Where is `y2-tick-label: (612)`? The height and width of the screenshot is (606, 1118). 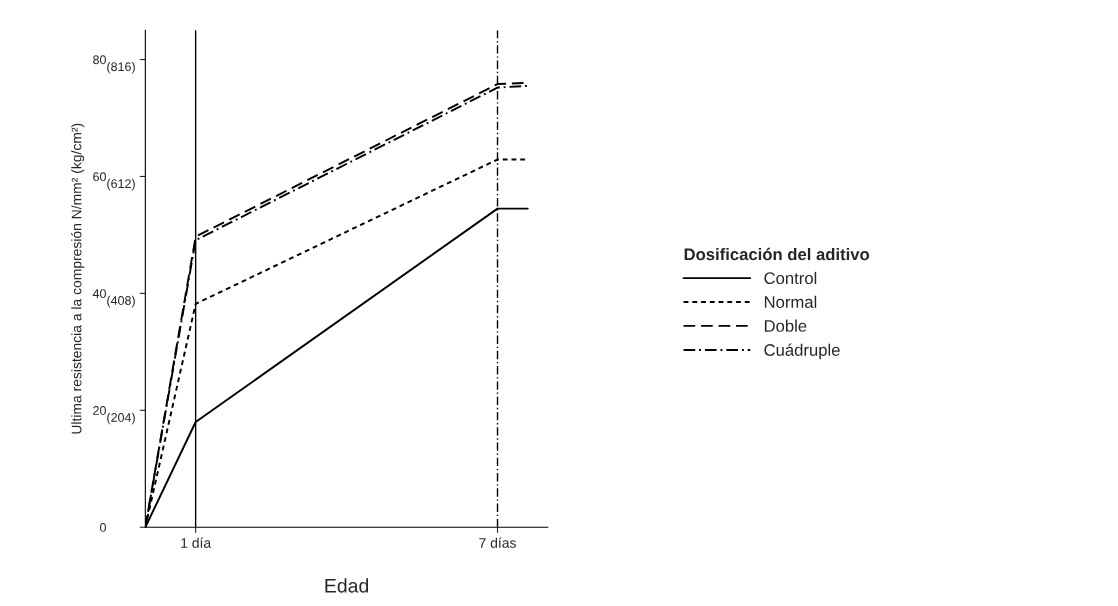 y2-tick-label: (612) is located at coordinates (121, 184).